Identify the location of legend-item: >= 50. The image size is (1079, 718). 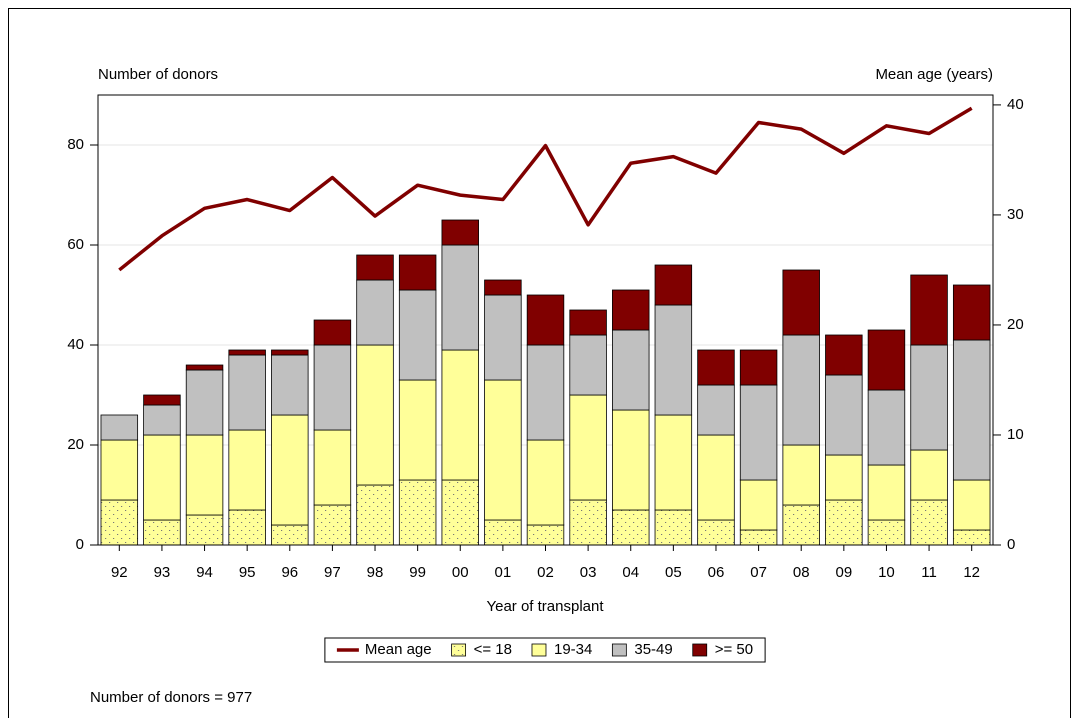
(722, 649).